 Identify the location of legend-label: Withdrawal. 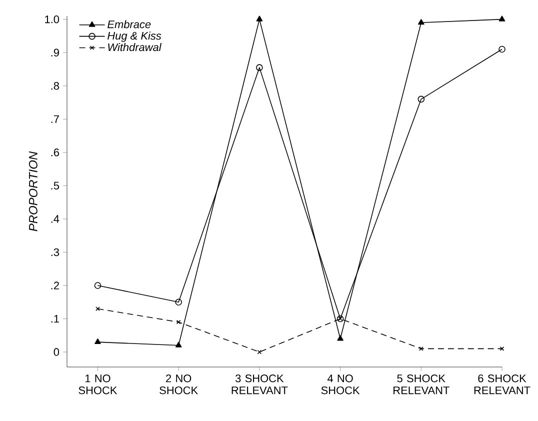
(135, 47).